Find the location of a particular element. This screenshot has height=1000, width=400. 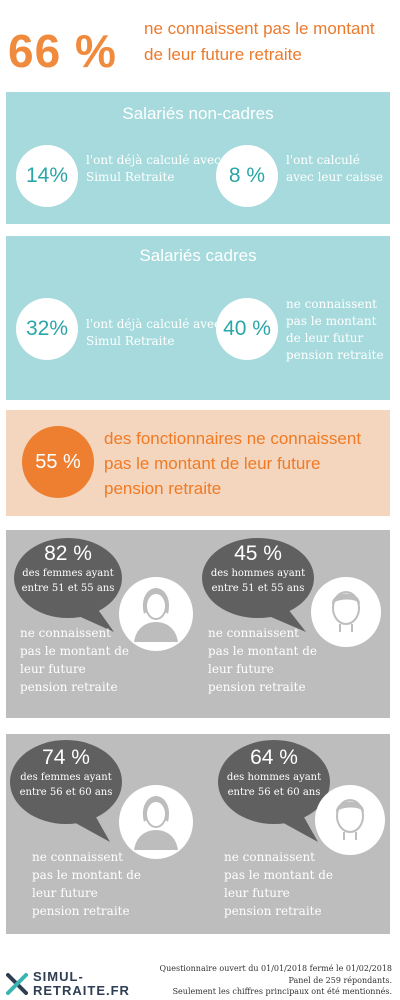

panel-title: Salariés non-cadres is located at coordinates (198, 113).